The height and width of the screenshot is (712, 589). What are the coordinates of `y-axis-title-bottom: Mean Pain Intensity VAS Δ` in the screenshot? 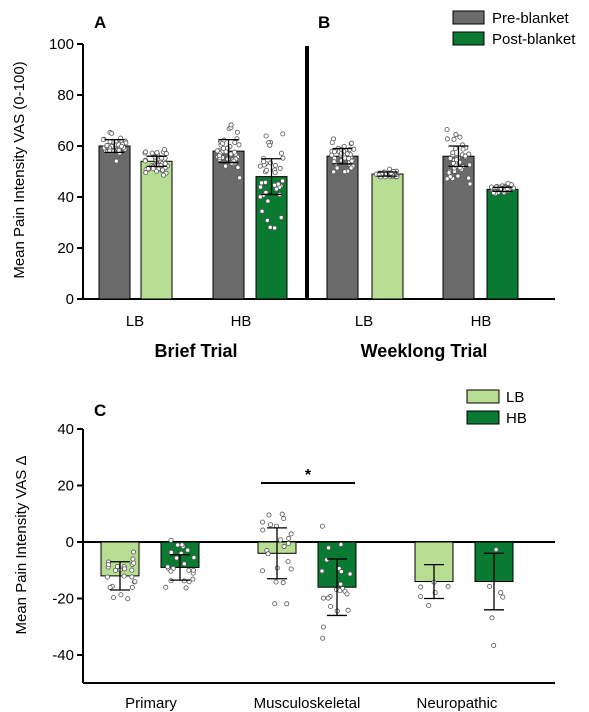 It's located at (21, 545).